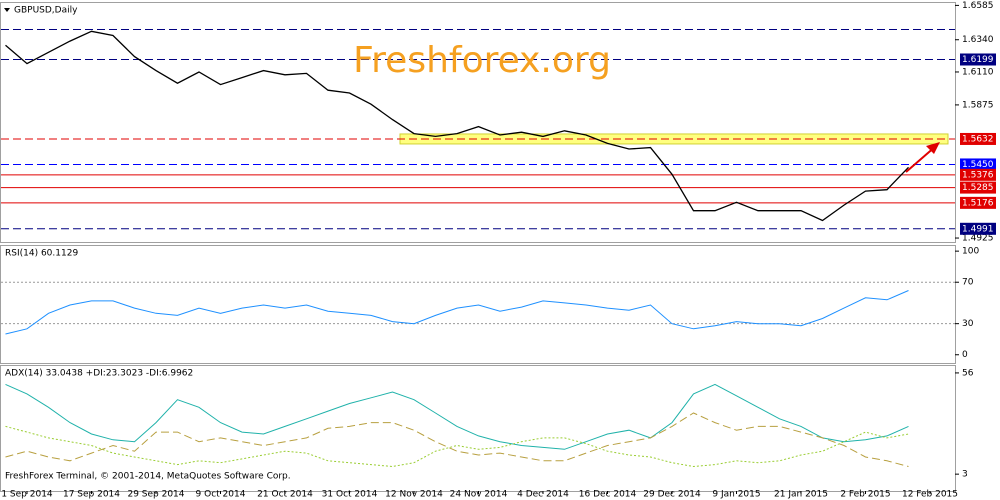 The image size is (1000, 500). Describe the element at coordinates (933, 148) in the screenshot. I see `arrow-head` at that location.